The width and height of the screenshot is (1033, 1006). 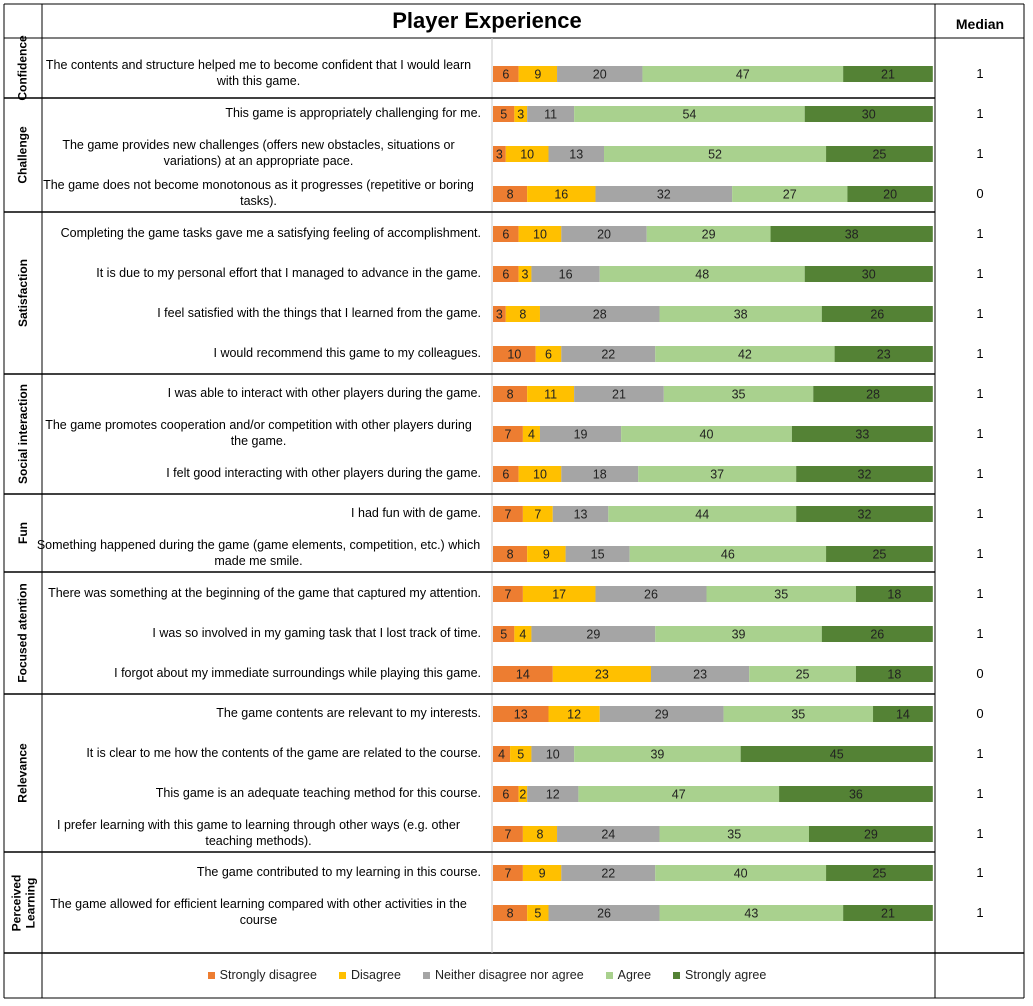 I want to click on data-label: 35, so click(x=781, y=595).